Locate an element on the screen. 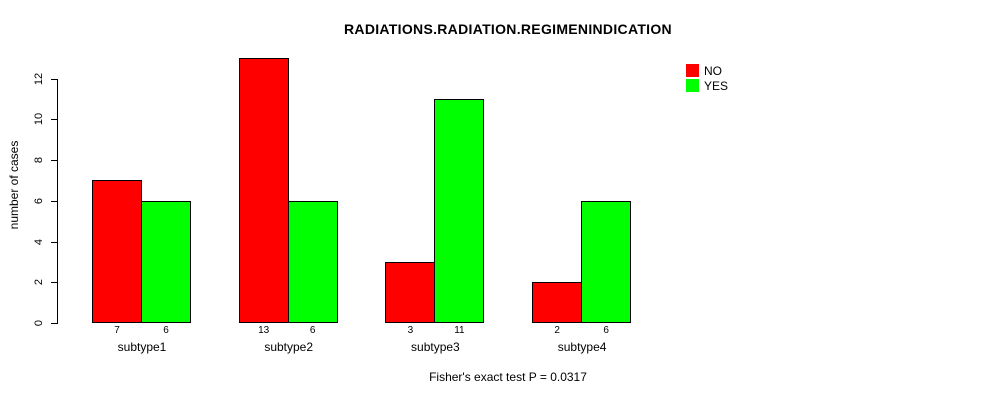 The height and width of the screenshot is (400, 990). bar-value-label: 7 is located at coordinates (117, 330).